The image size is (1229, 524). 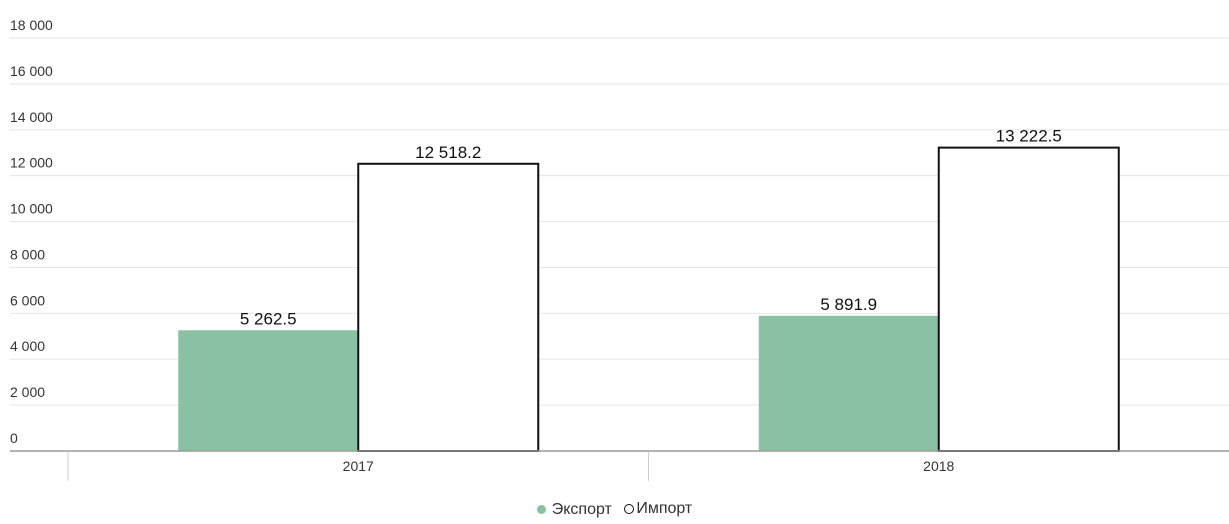 What do you see at coordinates (268, 390) in the screenshot?
I see `bar-export-2017` at bounding box center [268, 390].